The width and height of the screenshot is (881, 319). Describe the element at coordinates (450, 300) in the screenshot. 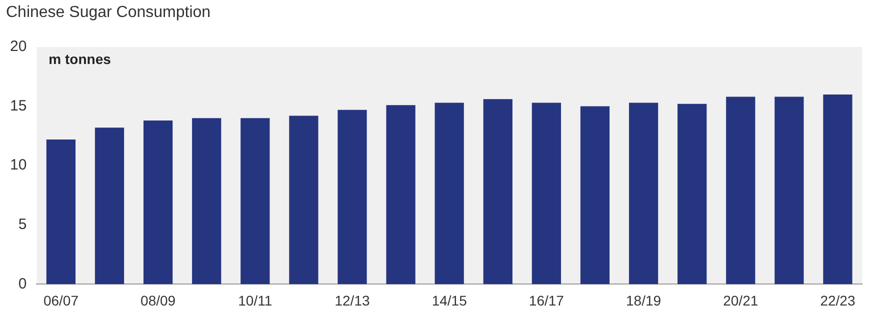

I see `x-tick-label: 14/15` at that location.